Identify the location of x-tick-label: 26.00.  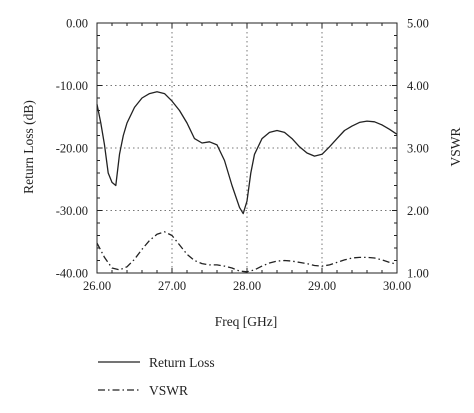
(97, 286).